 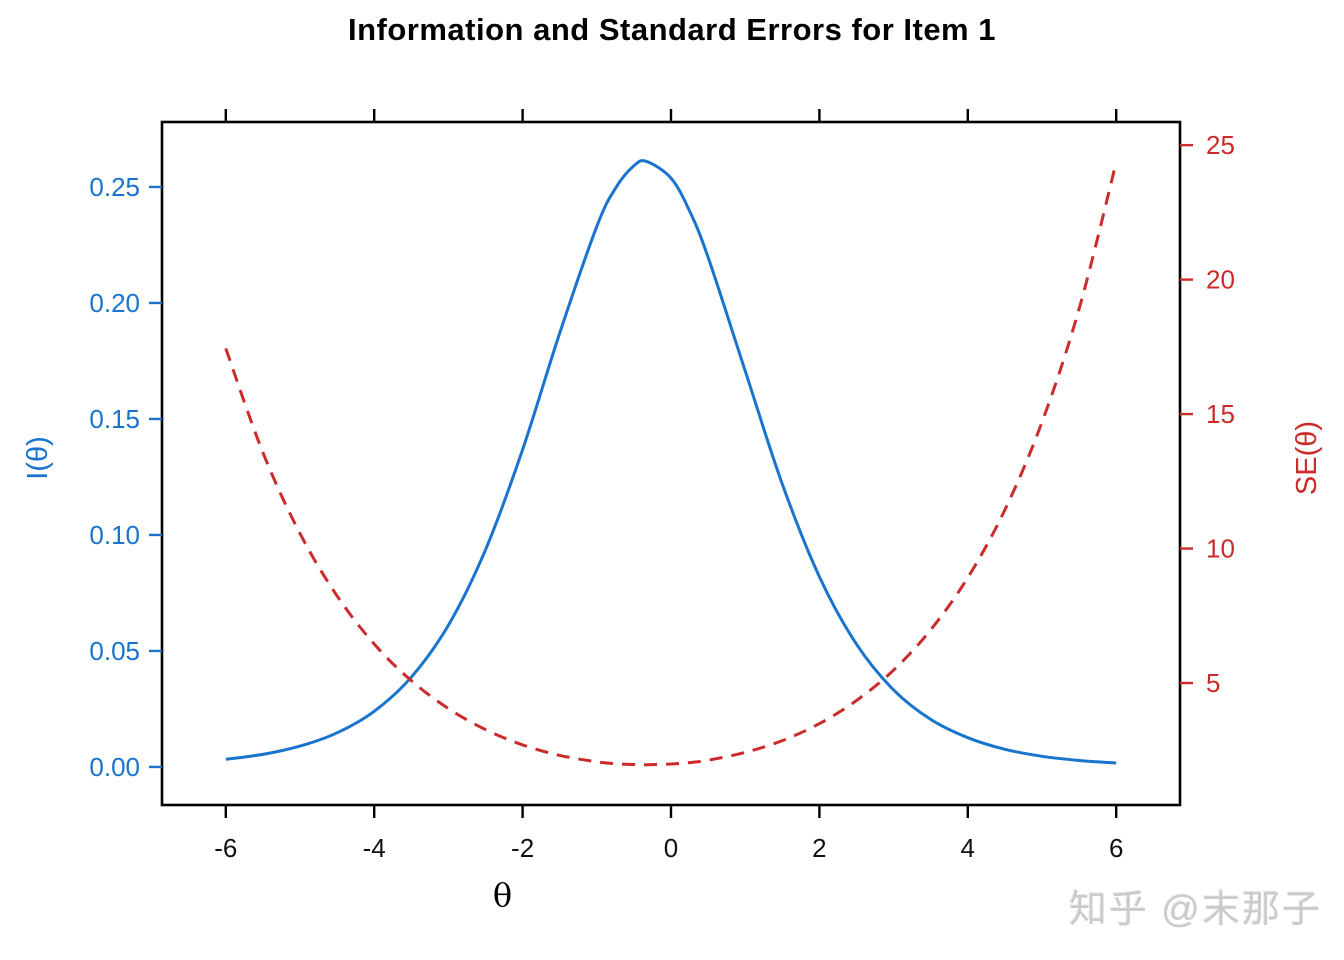 What do you see at coordinates (522, 848) in the screenshot?
I see `x-tick-label: -2` at bounding box center [522, 848].